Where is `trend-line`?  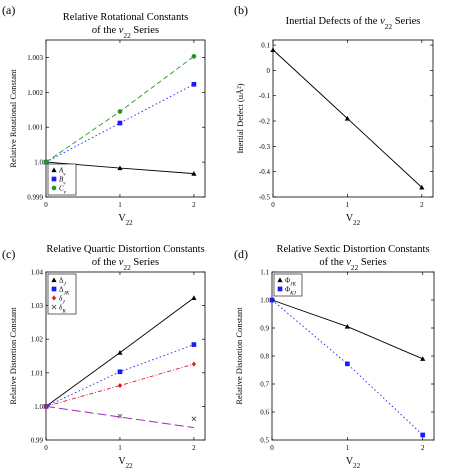 trend-line is located at coordinates (119, 417).